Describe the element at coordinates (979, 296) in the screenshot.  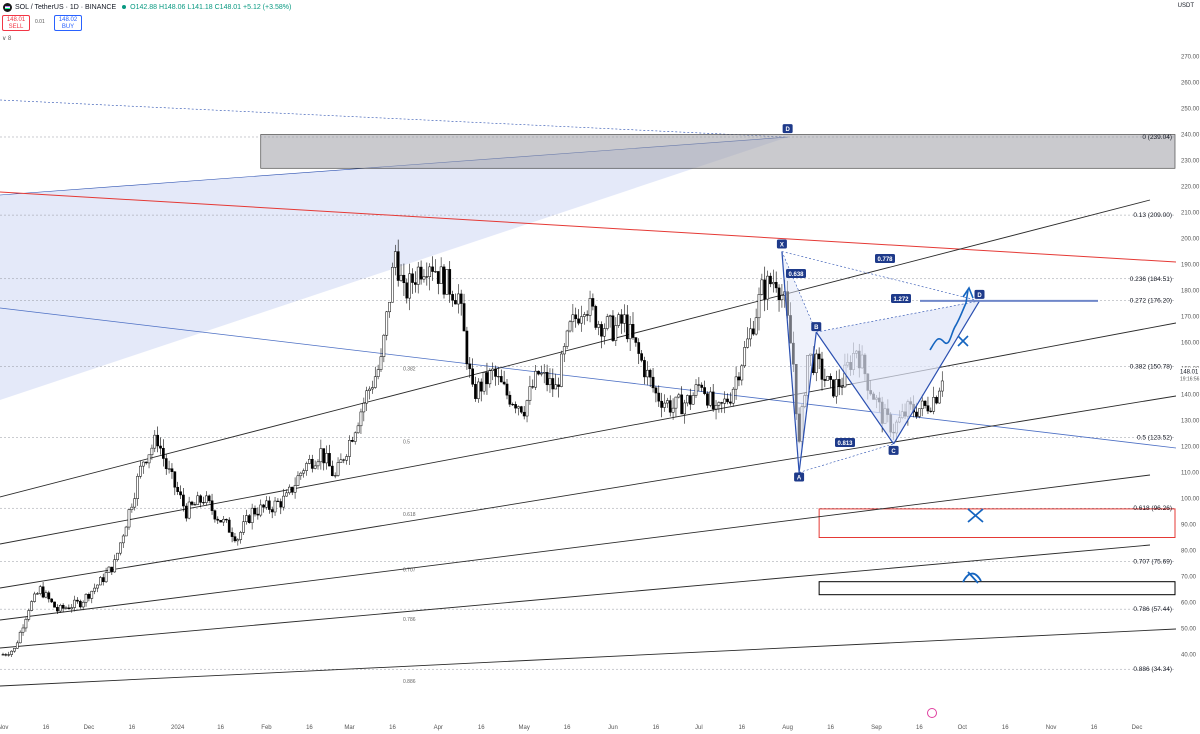
I see `point-d-text: D` at that location.